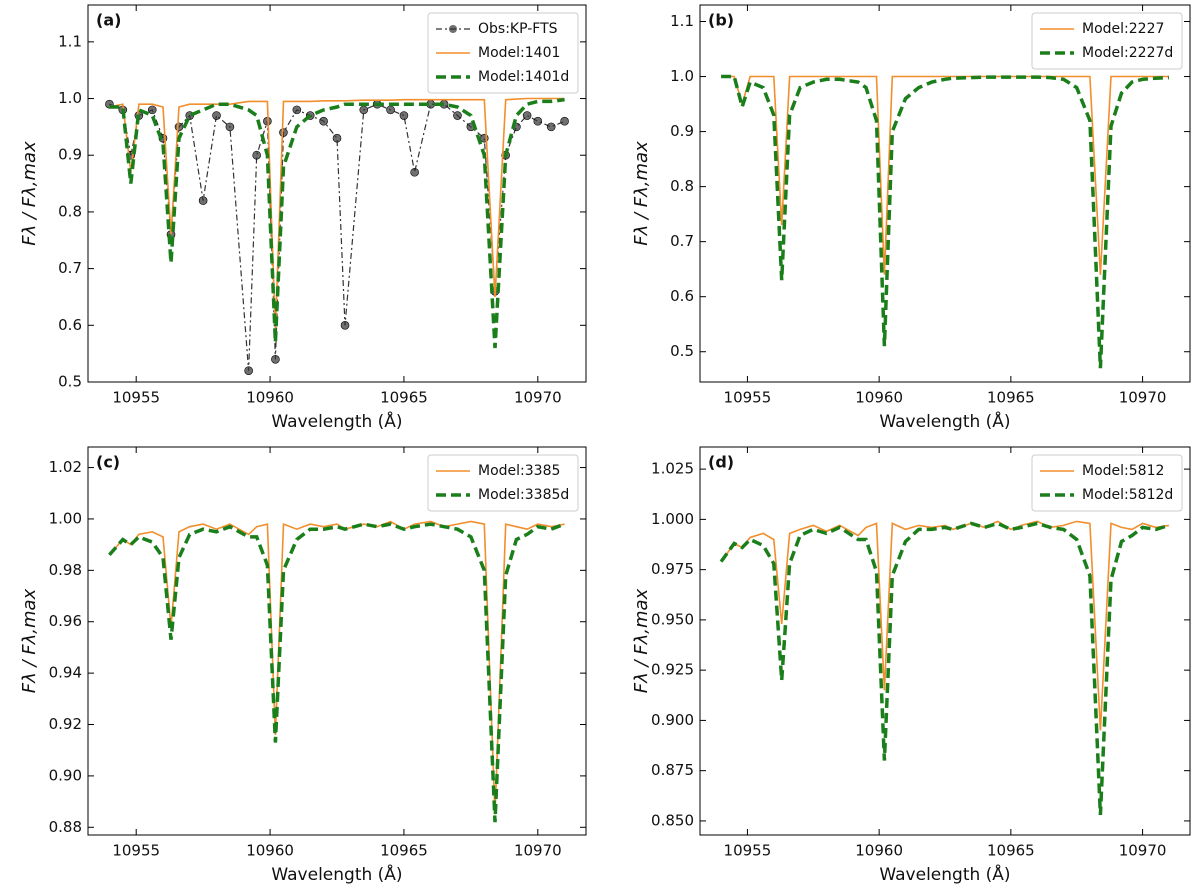 The image size is (1200, 892). What do you see at coordinates (721, 20) in the screenshot?
I see `panel-label: (b)` at bounding box center [721, 20].